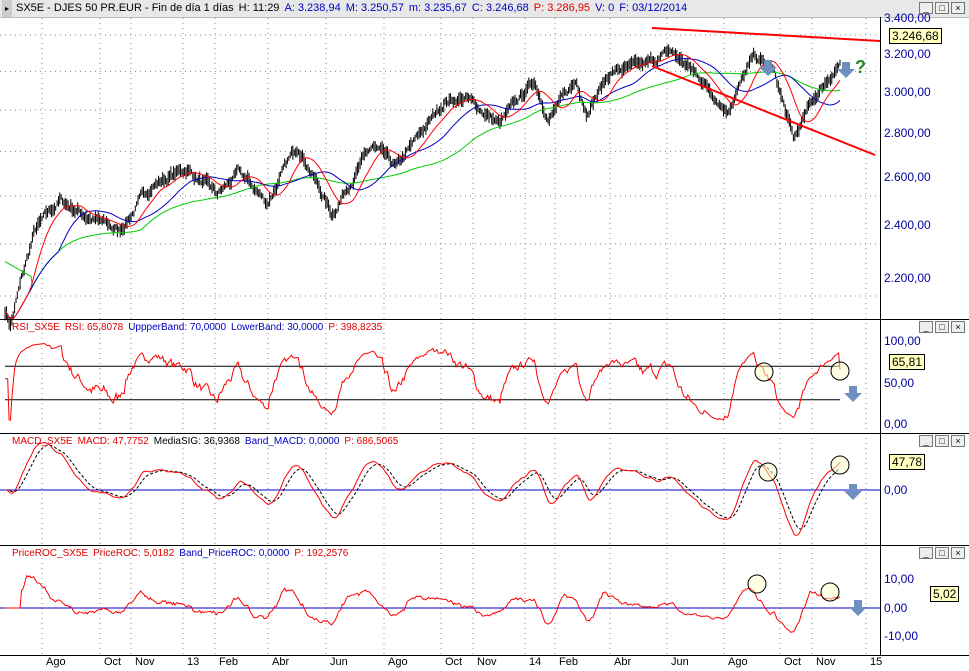 The image size is (969, 671). Describe the element at coordinates (312, 8) in the screenshot. I see `open-value: A: 3.238,94` at that location.